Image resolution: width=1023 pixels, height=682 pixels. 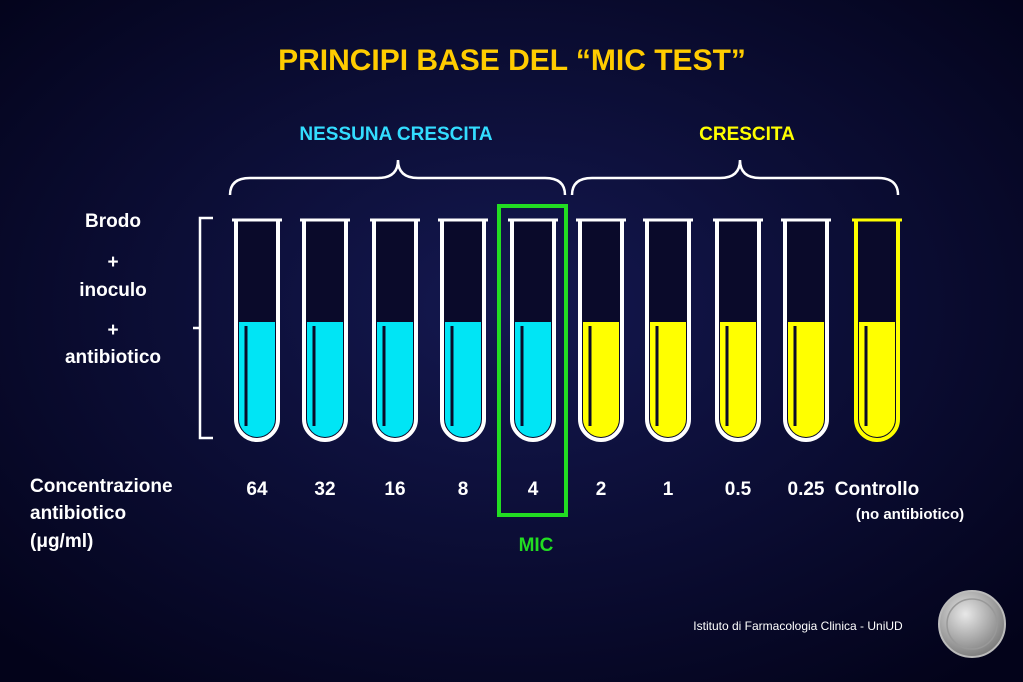 What do you see at coordinates (877, 489) in the screenshot?
I see `tube-label: Controllo` at bounding box center [877, 489].